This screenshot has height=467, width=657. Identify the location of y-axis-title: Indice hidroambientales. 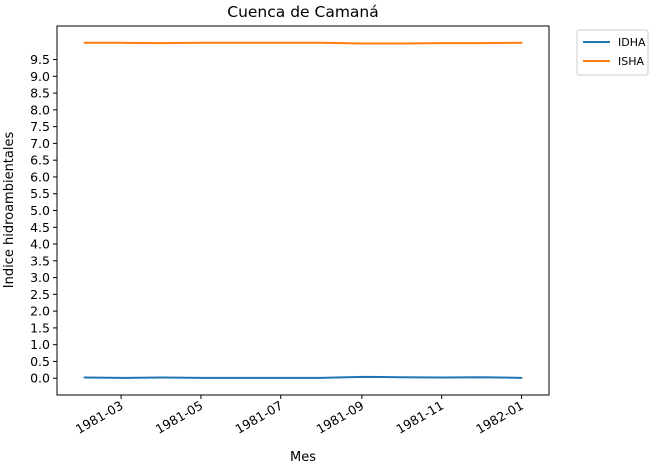
(9, 210).